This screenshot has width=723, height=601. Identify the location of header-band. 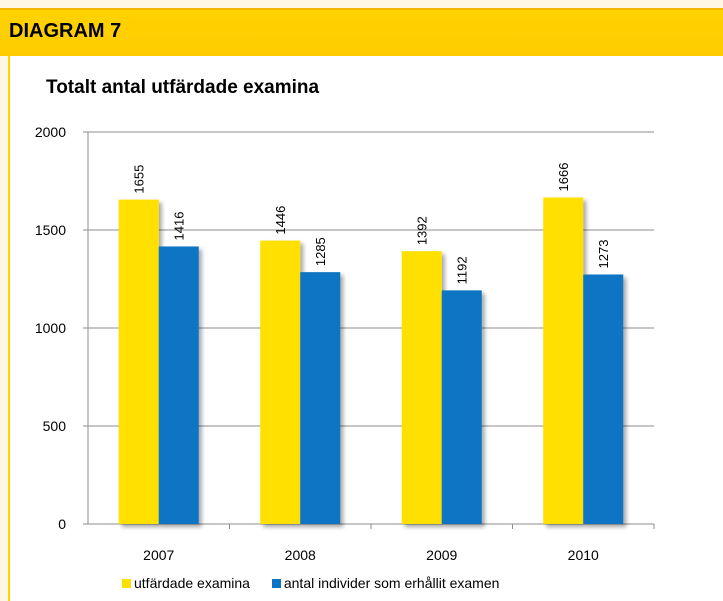
(361, 32).